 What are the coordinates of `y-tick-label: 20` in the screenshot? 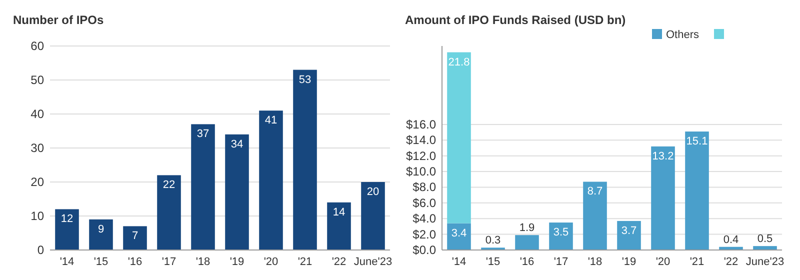 It's located at (37, 182).